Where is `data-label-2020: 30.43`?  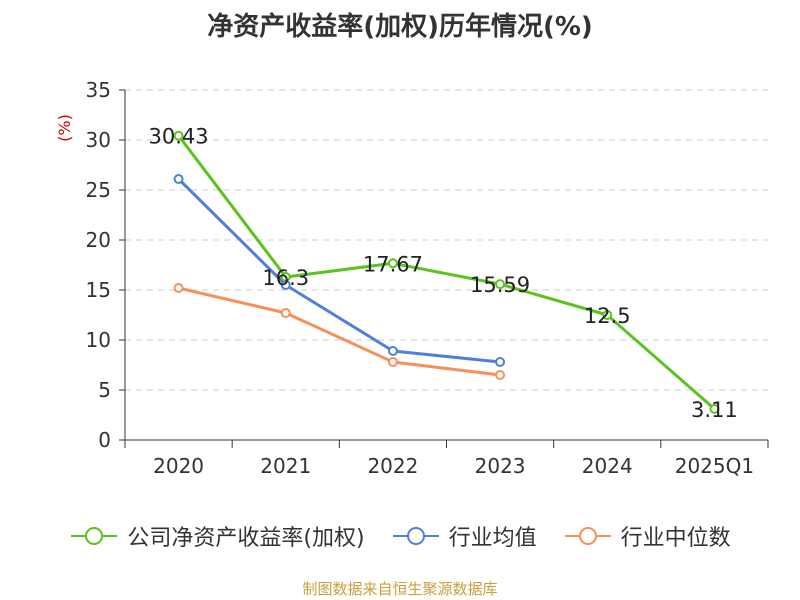
data-label-2020: 30.43 is located at coordinates (179, 137).